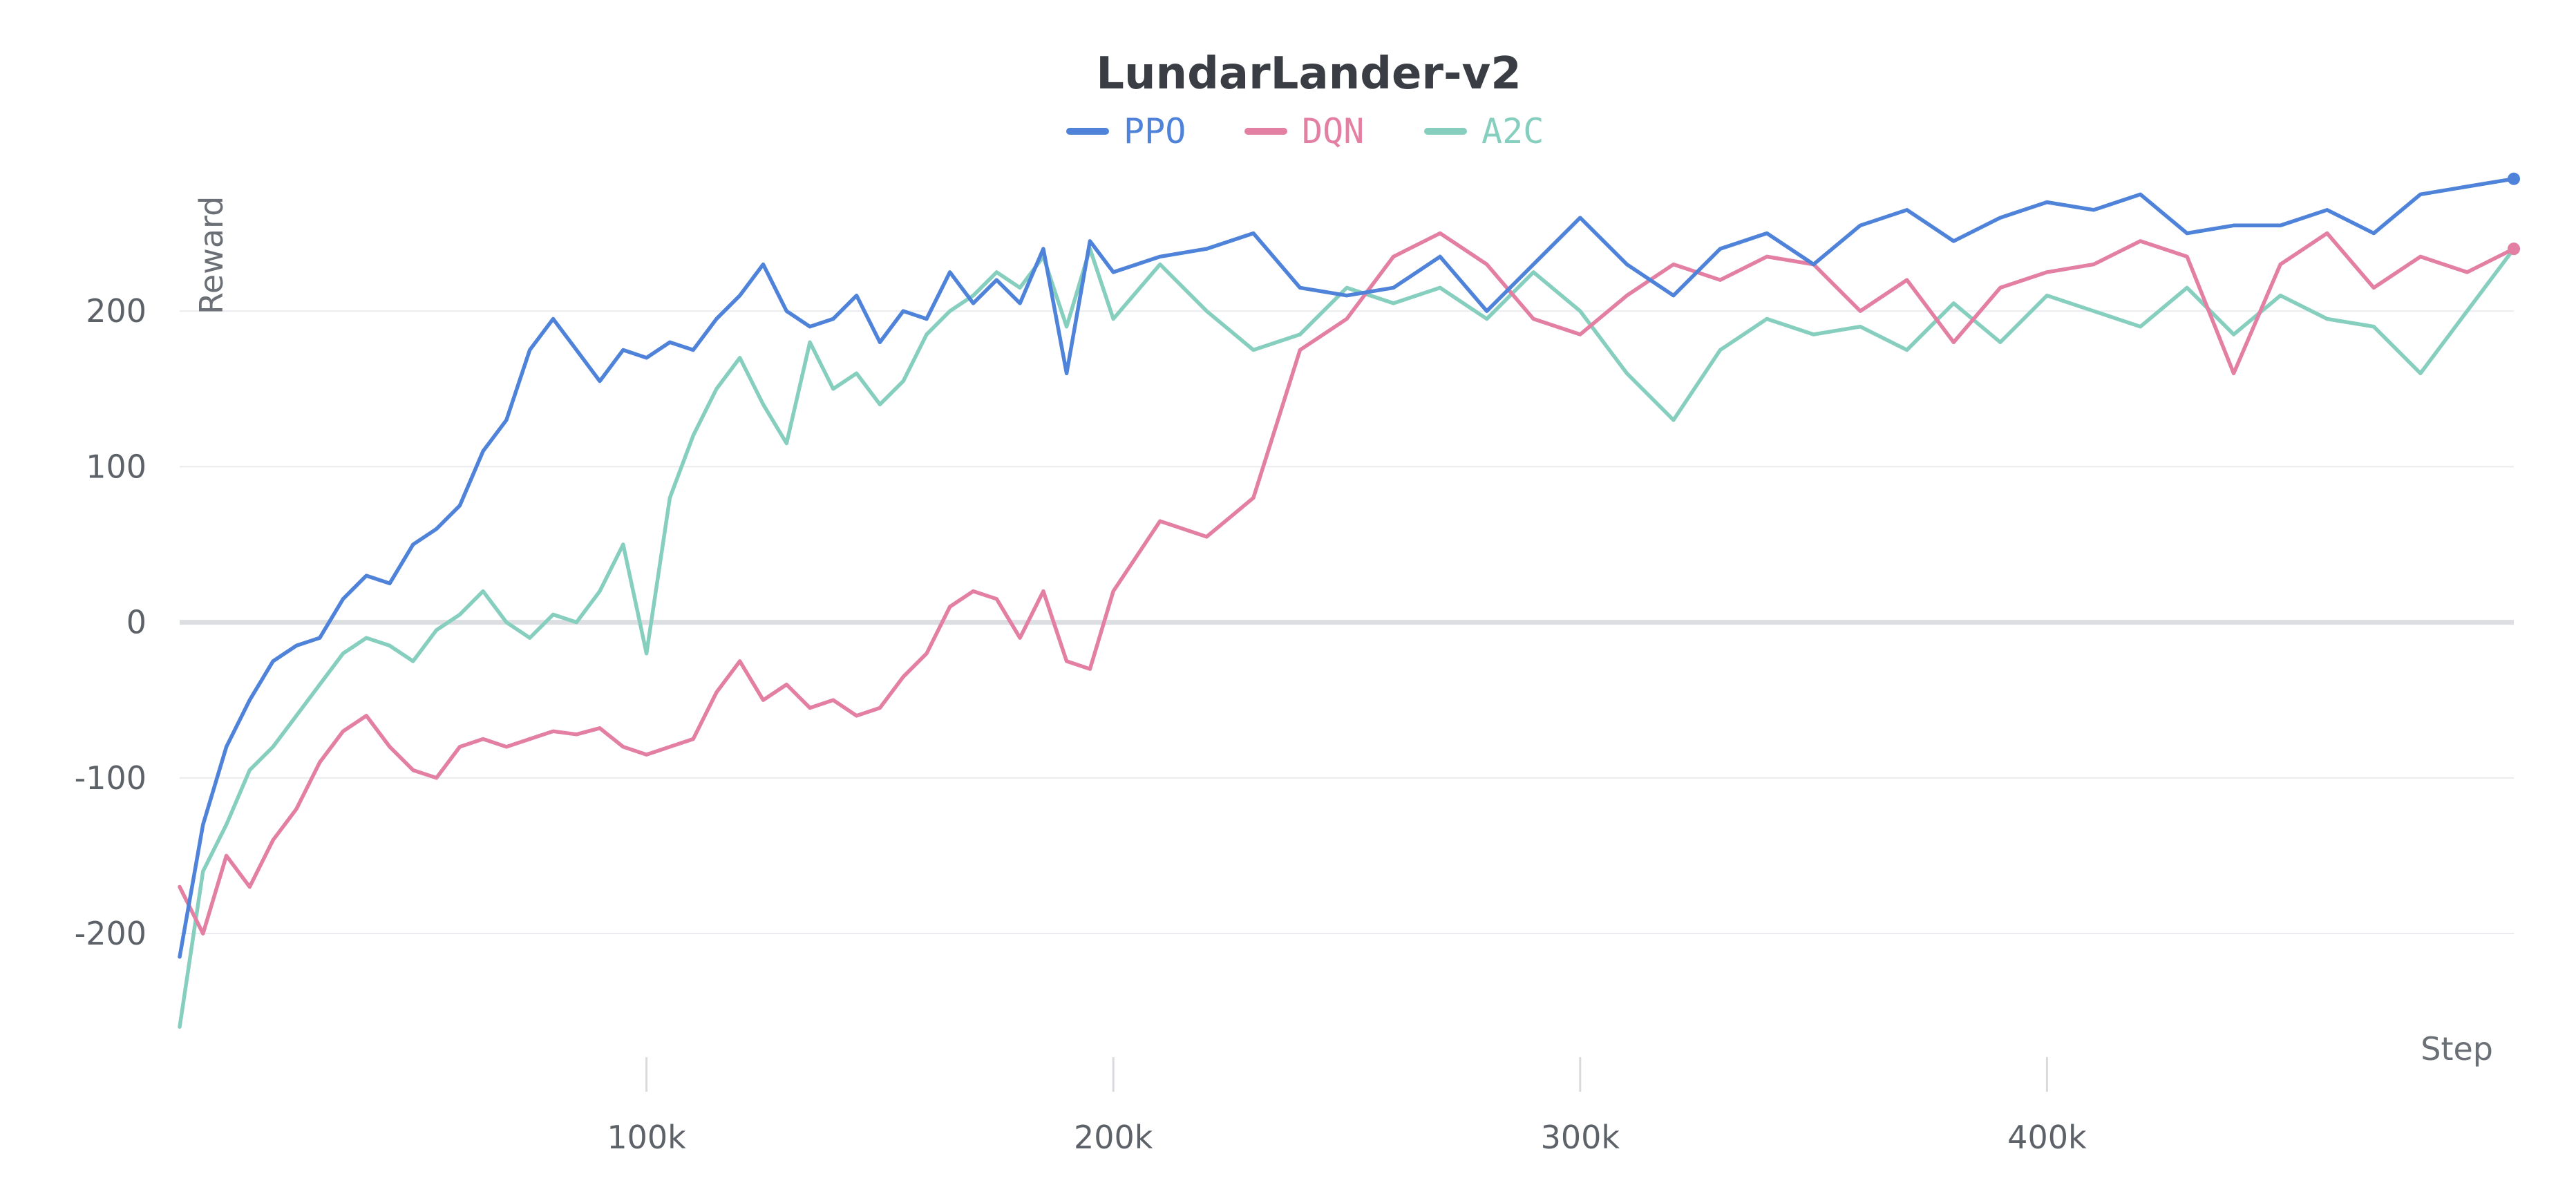 This screenshot has height=1194, width=2576. Describe the element at coordinates (116, 311) in the screenshot. I see `y-tick-label: 200` at that location.